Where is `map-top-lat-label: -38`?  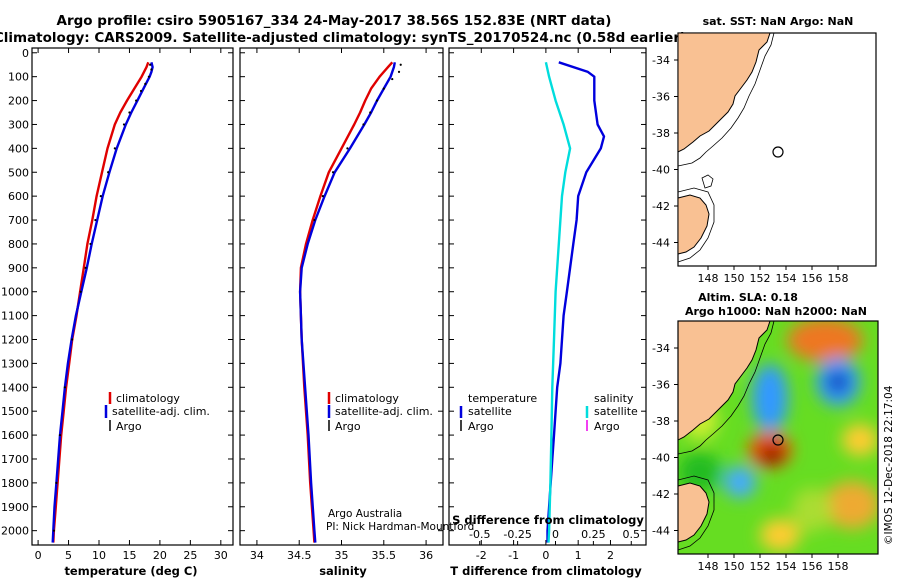 map-top-lat-label: -38 is located at coordinates (661, 133).